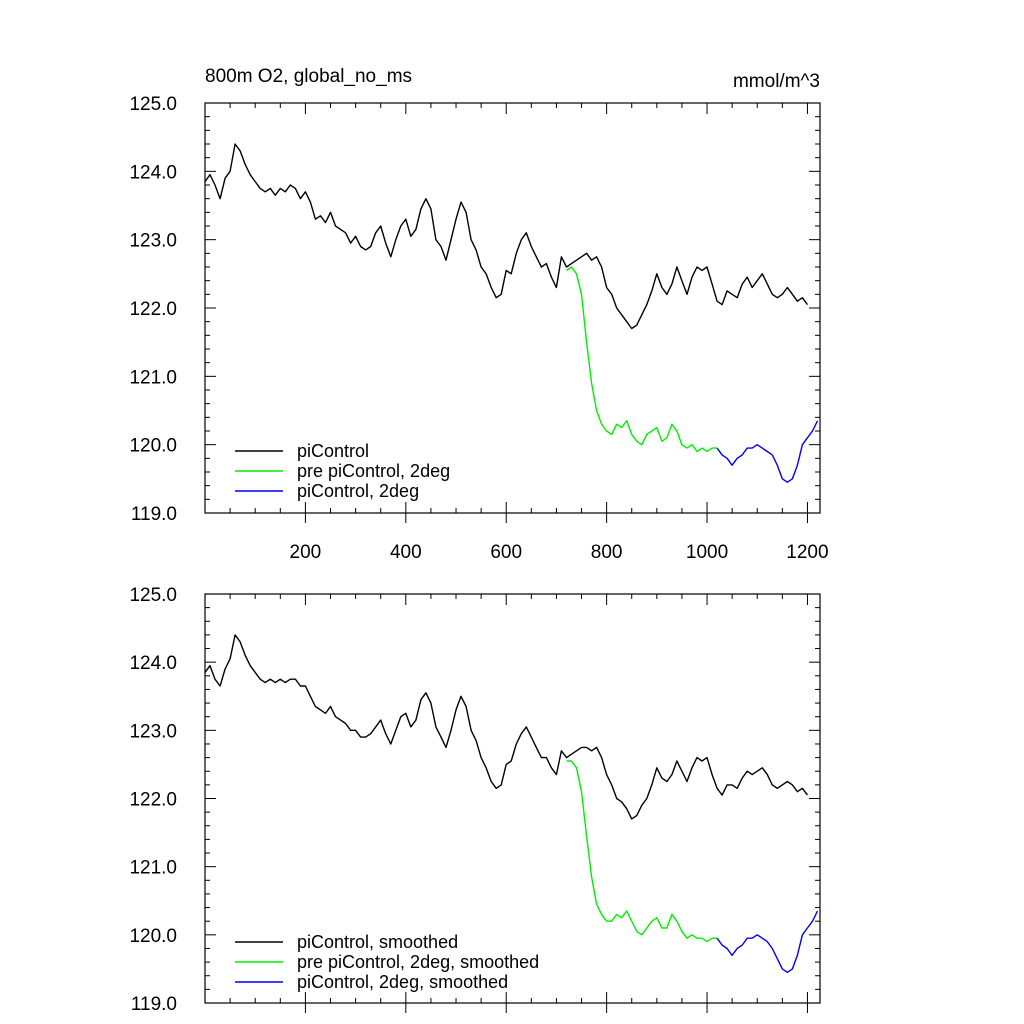 Image resolution: width=1024 pixels, height=1024 pixels. Describe the element at coordinates (707, 552) in the screenshot. I see `x-tick-label: 1000` at that location.